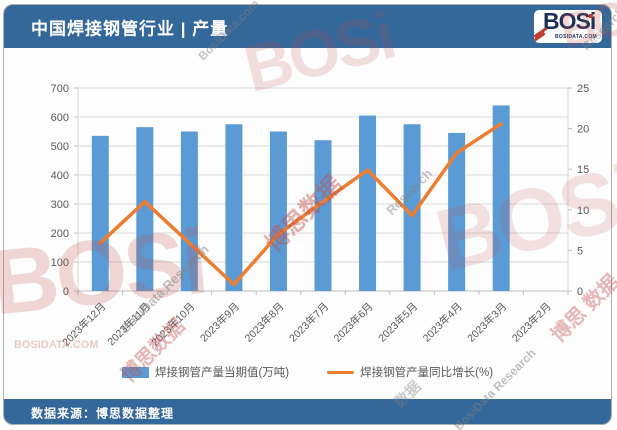 This screenshot has height=430, width=617. I want to click on chart-legend: 焊接钢管产量当期值(万吨) 焊接钢管产量同比增长(%), so click(307, 372).